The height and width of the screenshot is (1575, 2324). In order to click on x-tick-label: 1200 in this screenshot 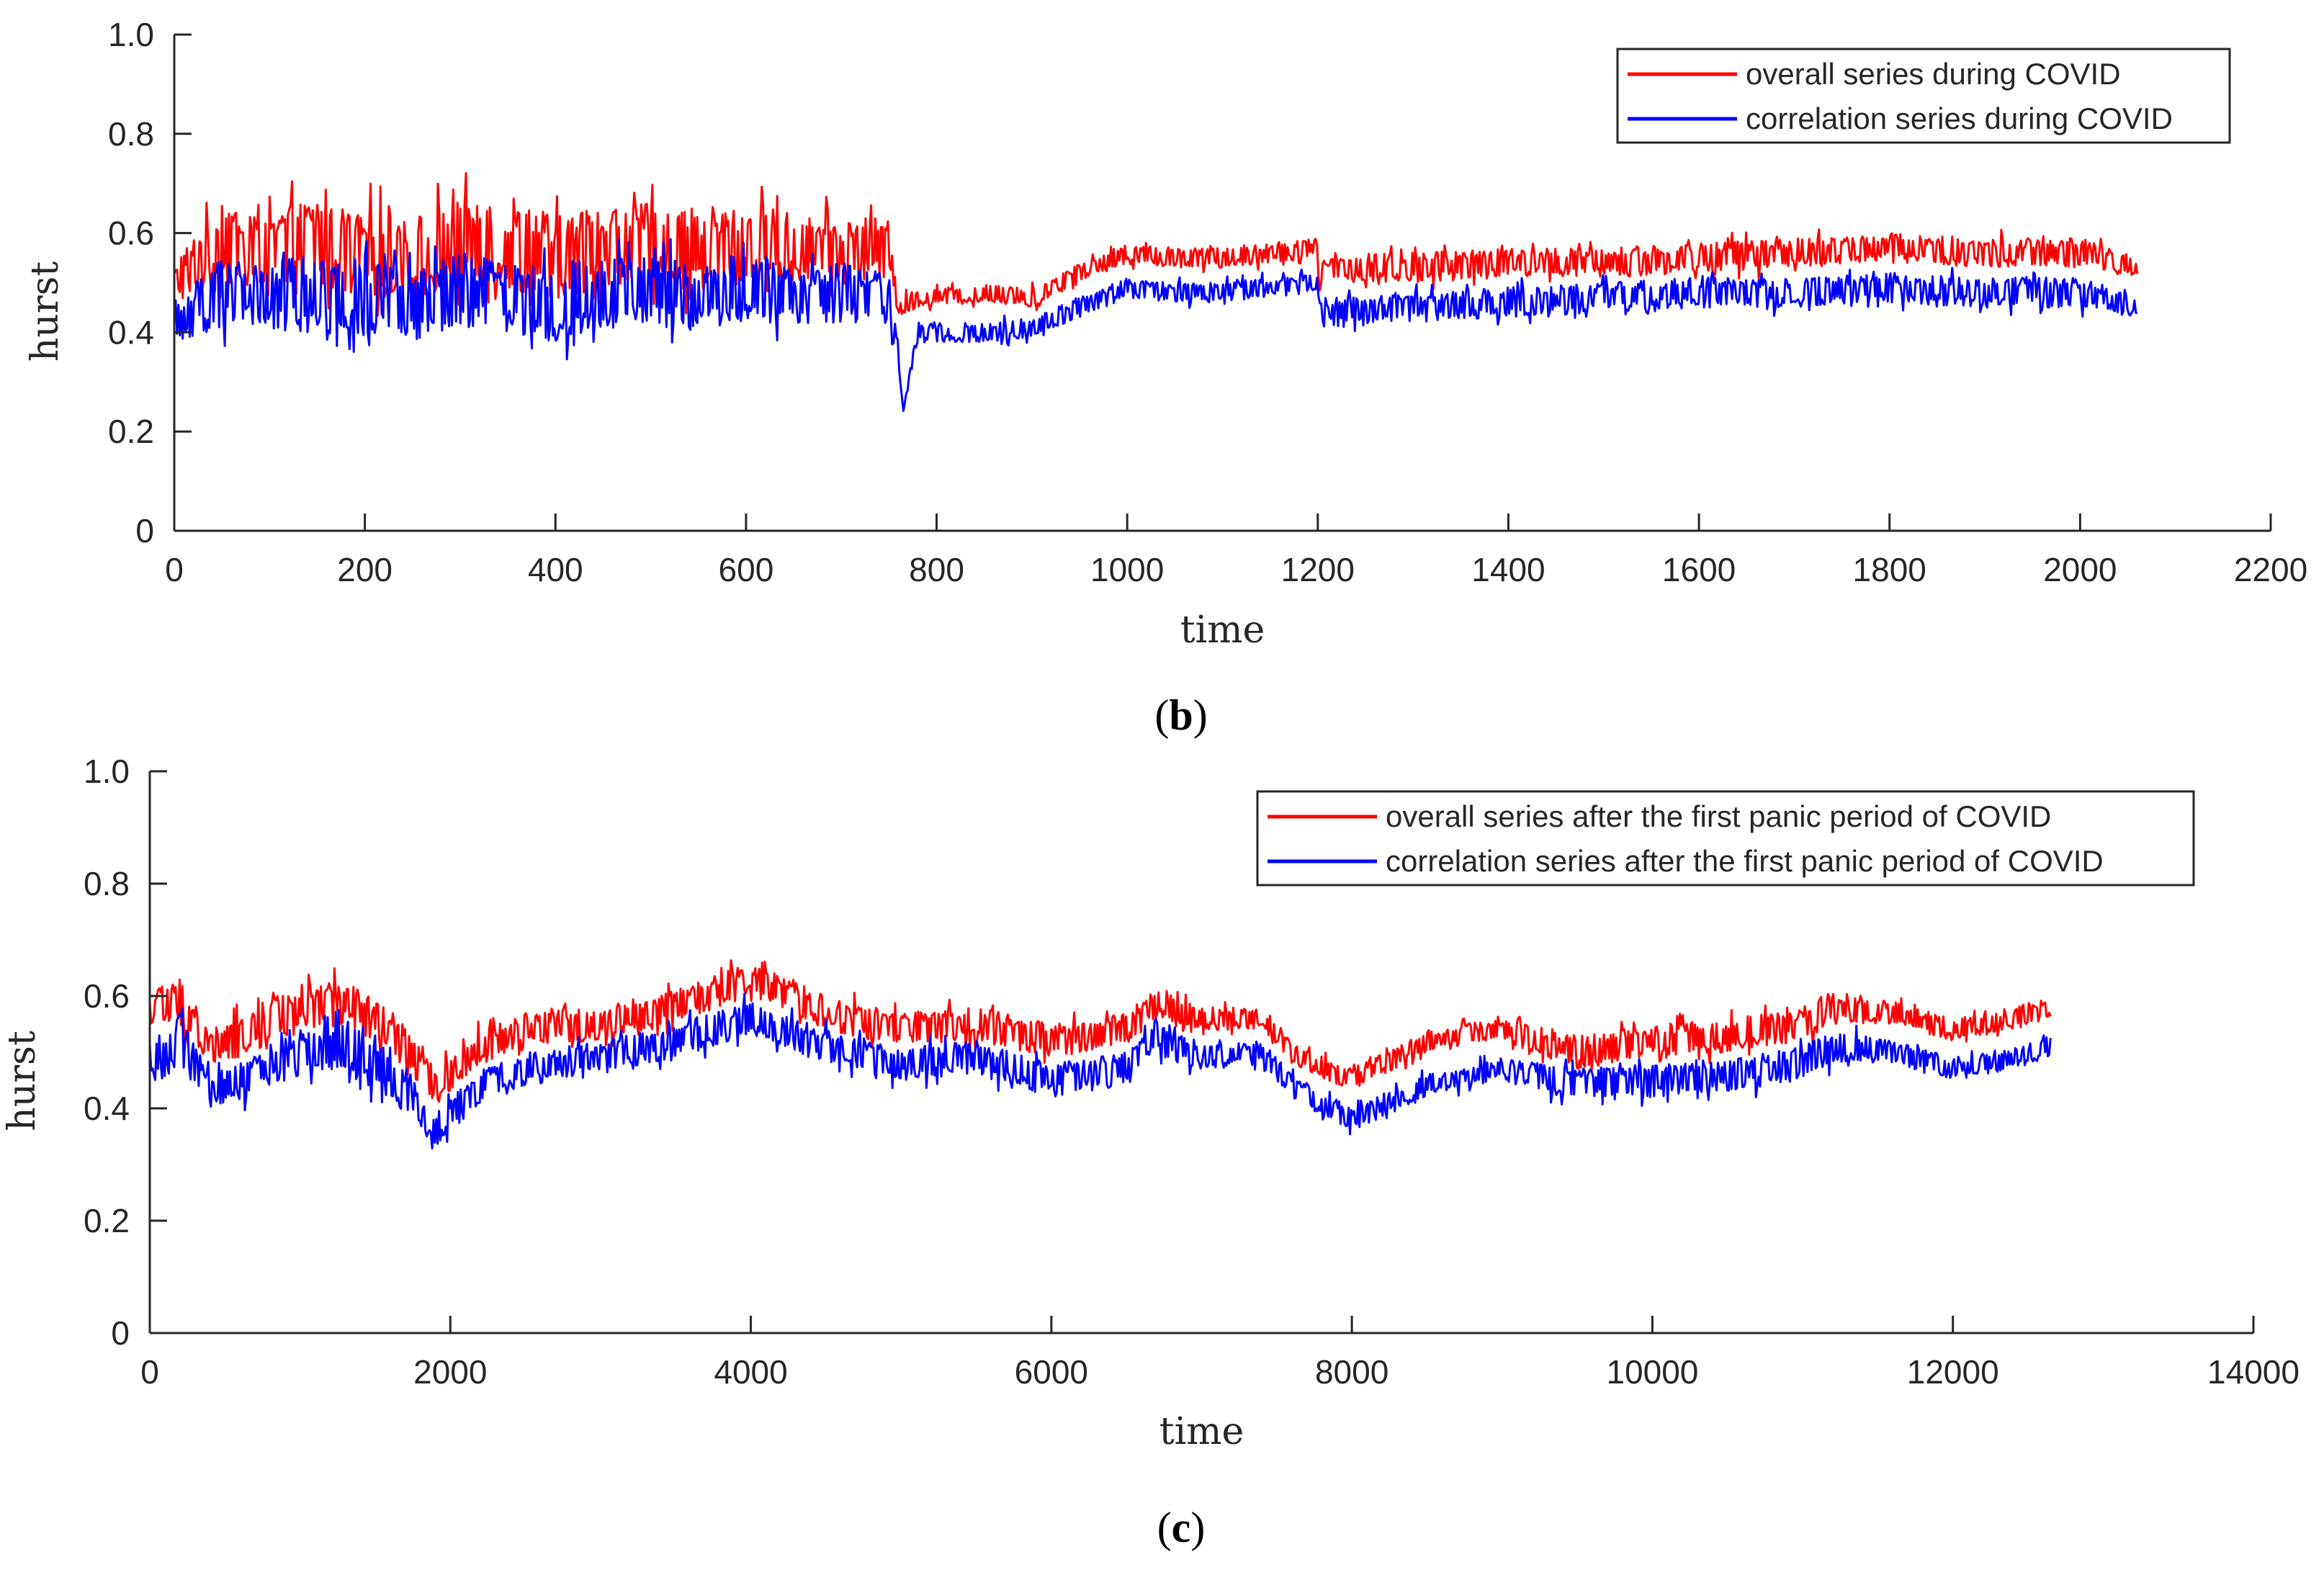, I will do `click(1318, 569)`.